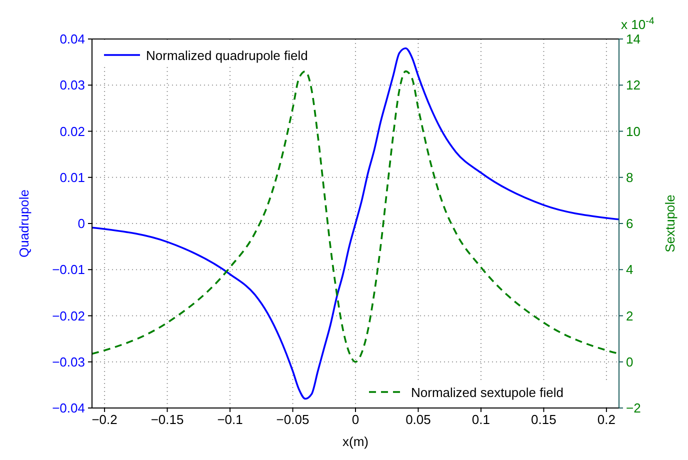 The height and width of the screenshot is (460, 688). Describe the element at coordinates (356, 420) in the screenshot. I see `x-tick-label: 0` at that location.